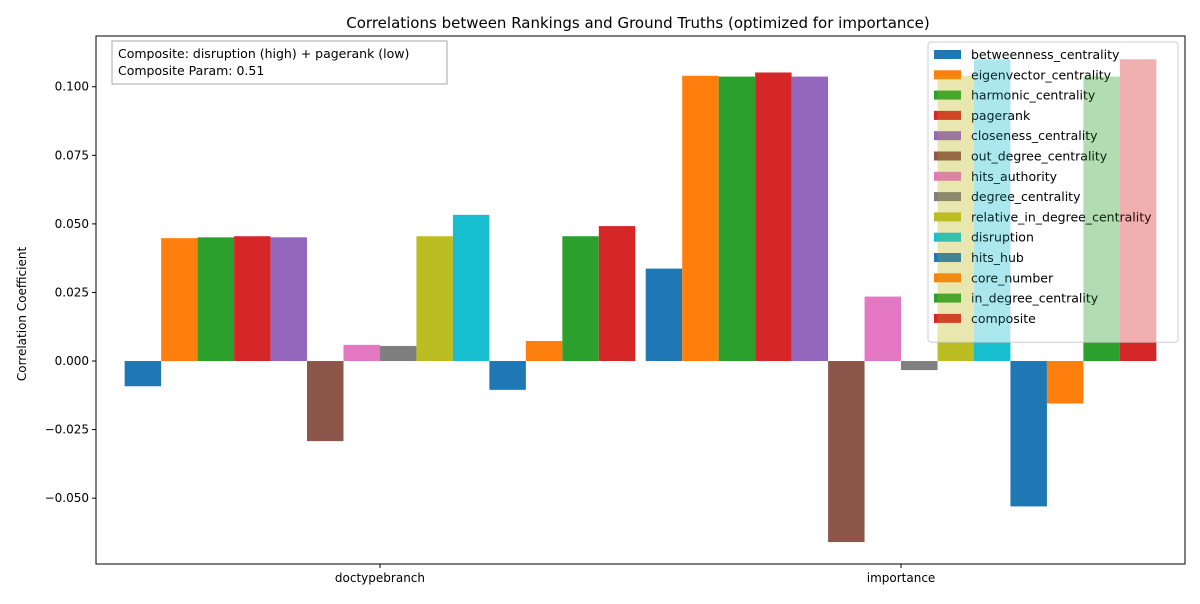  What do you see at coordinates (737, 219) in the screenshot?
I see `bar-harmonic_centrality-importance` at bounding box center [737, 219].